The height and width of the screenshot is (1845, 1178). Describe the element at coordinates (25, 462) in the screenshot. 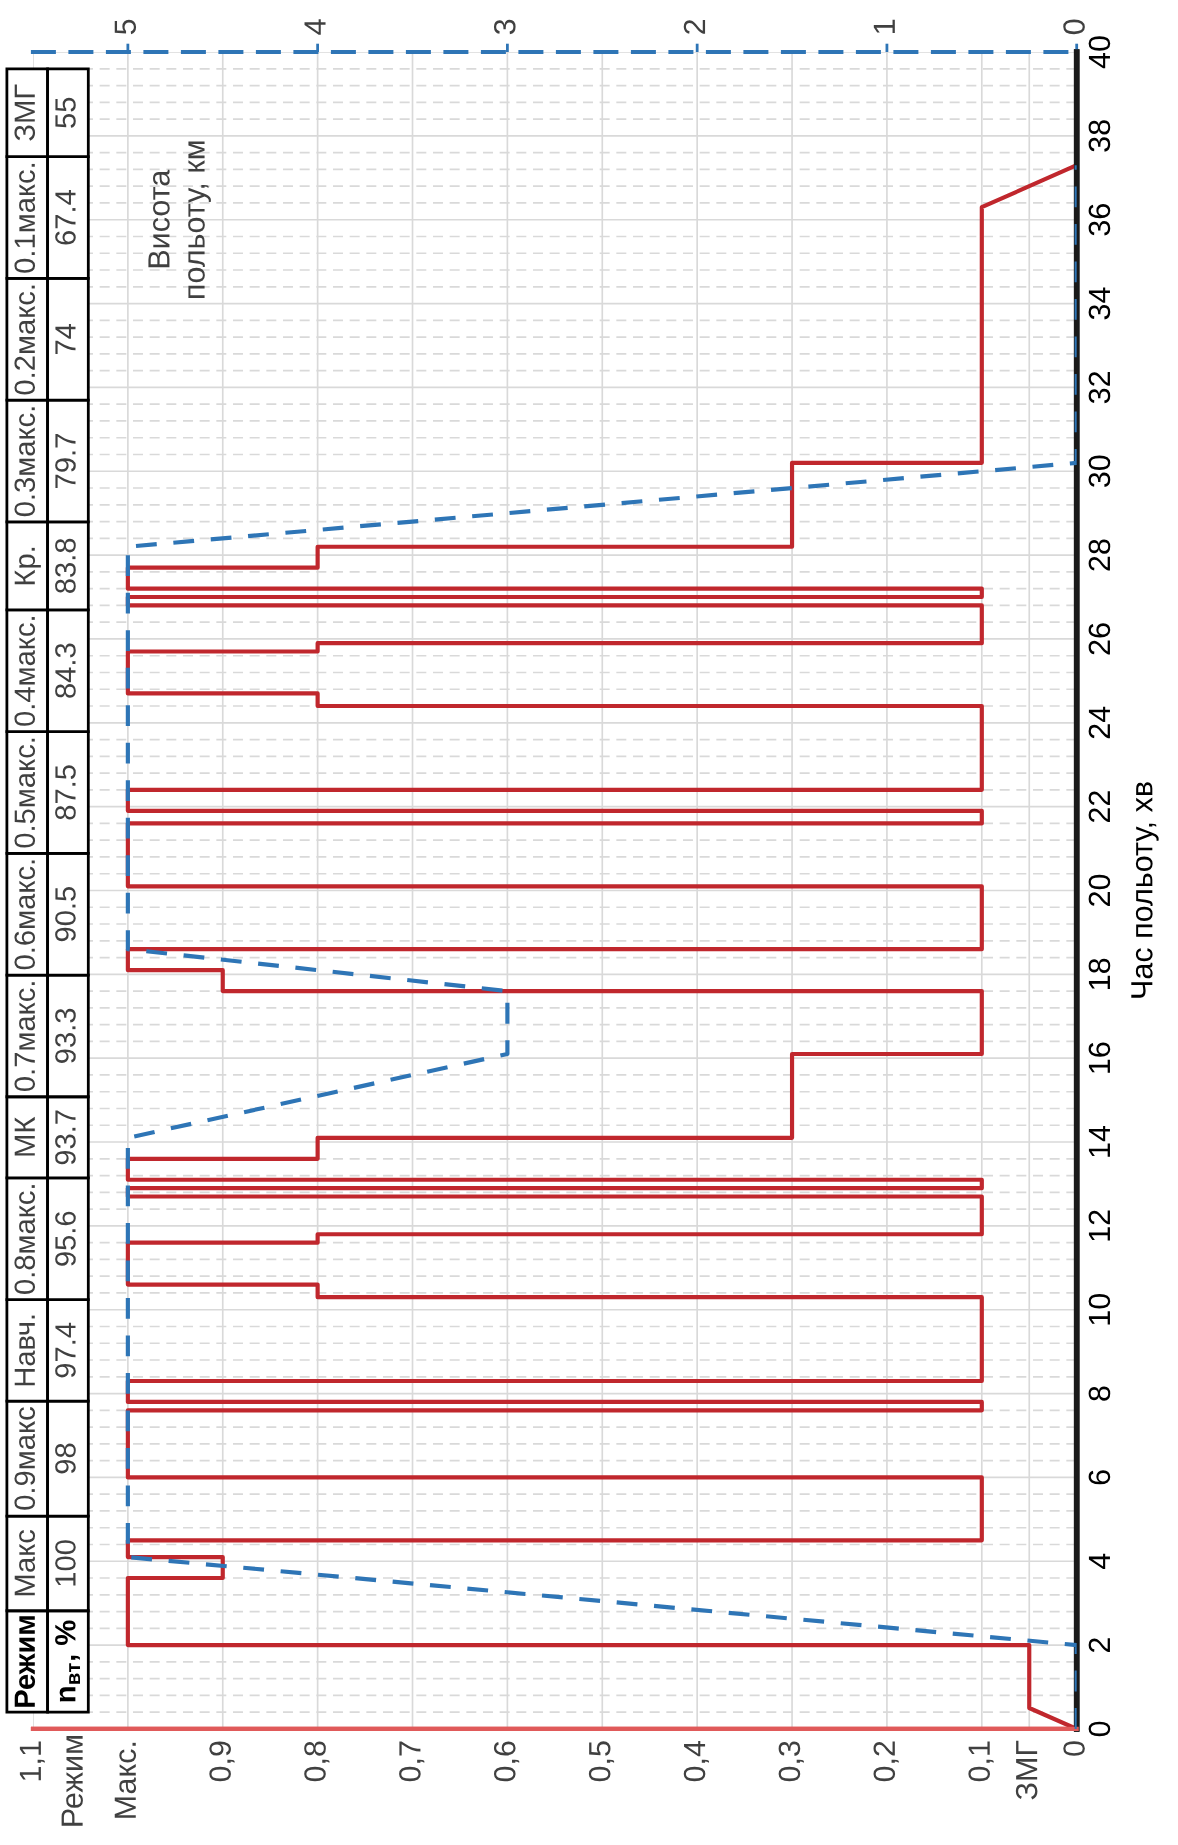

I see `annotation: 0.3макс.` at that location.